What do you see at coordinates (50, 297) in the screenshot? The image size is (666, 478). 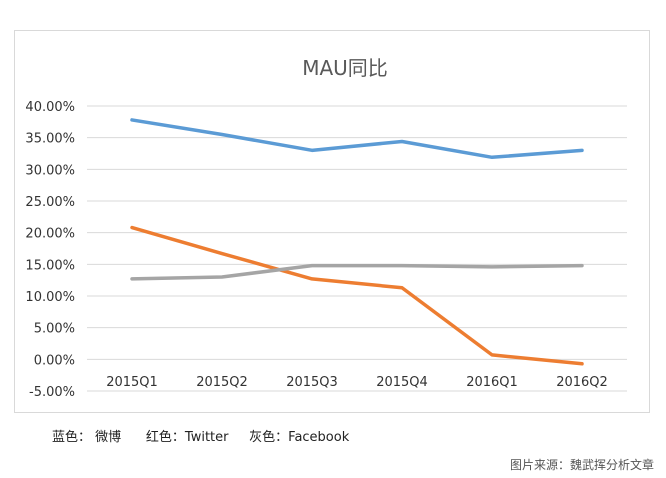 I see `y-tick-label: 10.00%` at bounding box center [50, 297].